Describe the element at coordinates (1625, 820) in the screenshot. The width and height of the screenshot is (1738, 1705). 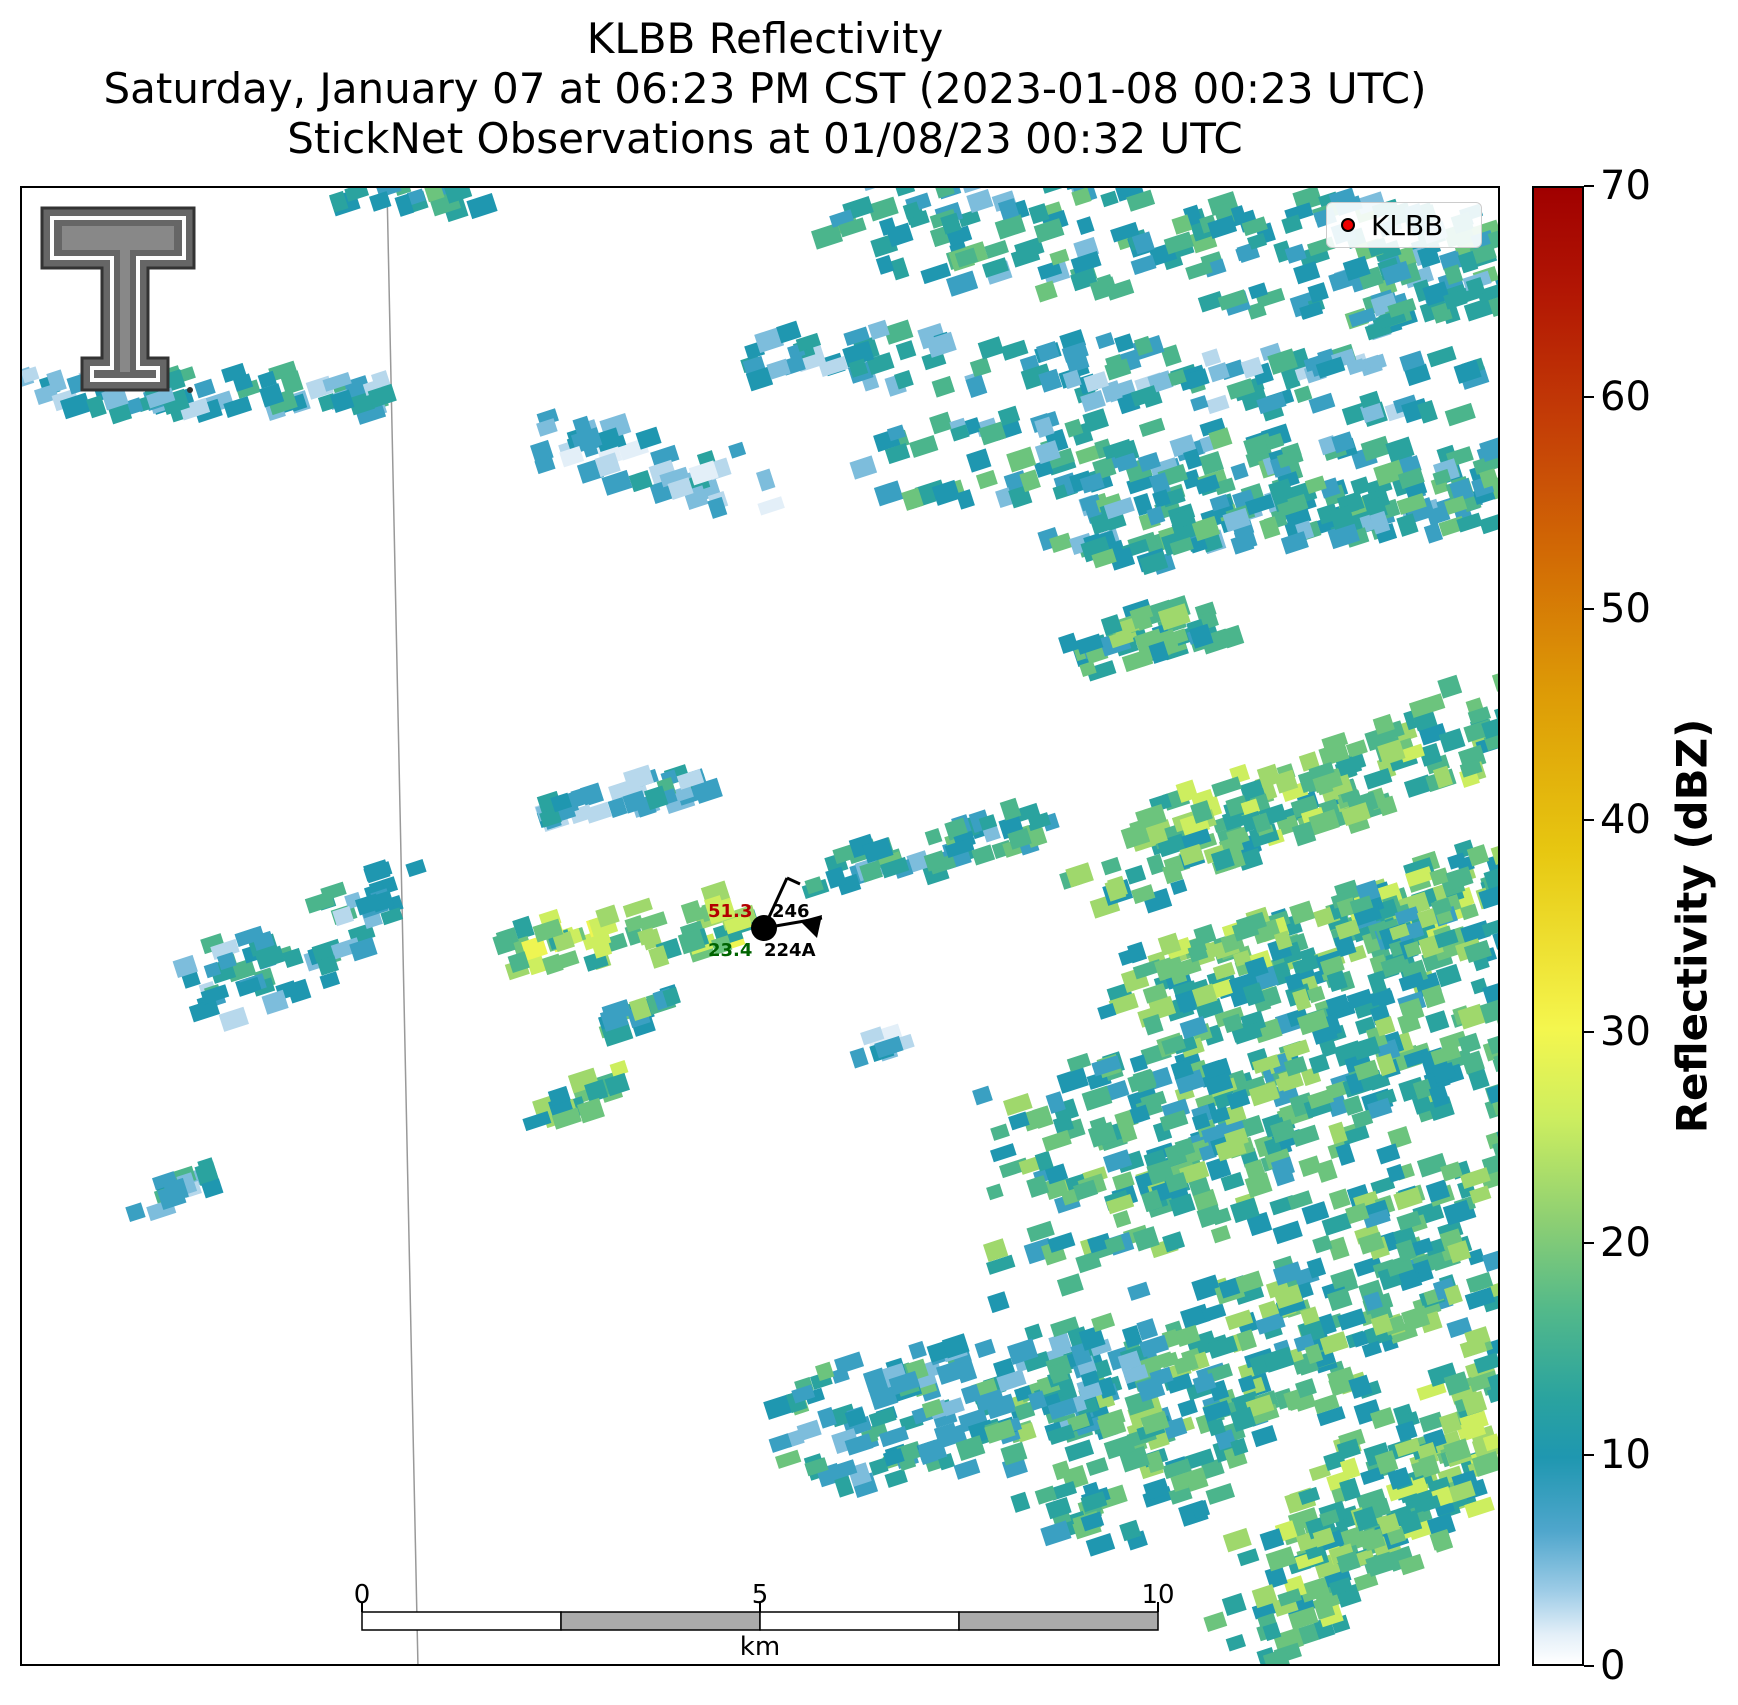
I see `colorbar-tick-label: 40` at that location.